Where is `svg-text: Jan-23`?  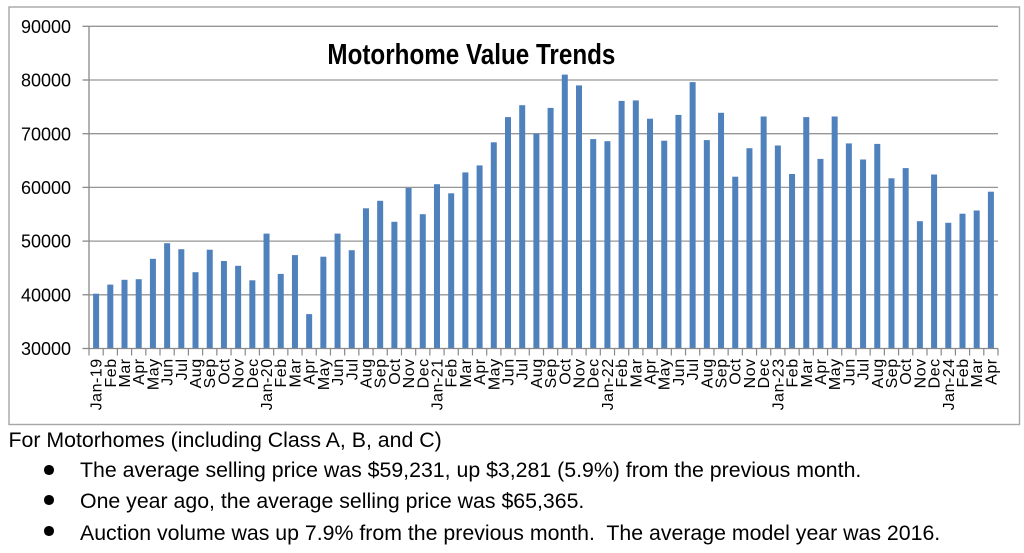 svg-text: Jan-23 is located at coordinates (778, 384).